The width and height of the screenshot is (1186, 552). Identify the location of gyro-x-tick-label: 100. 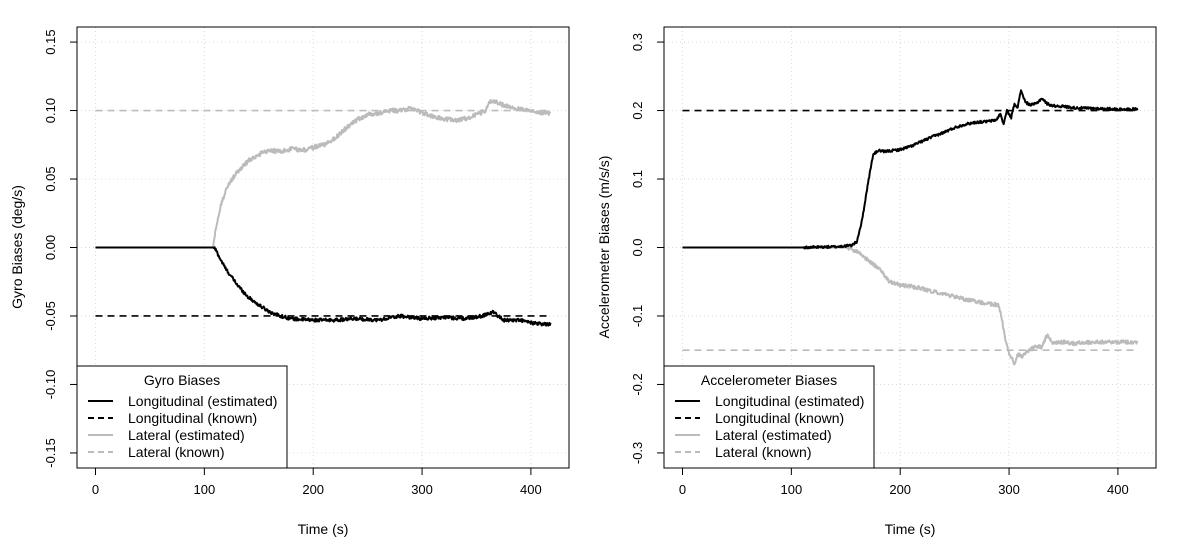
(205, 489).